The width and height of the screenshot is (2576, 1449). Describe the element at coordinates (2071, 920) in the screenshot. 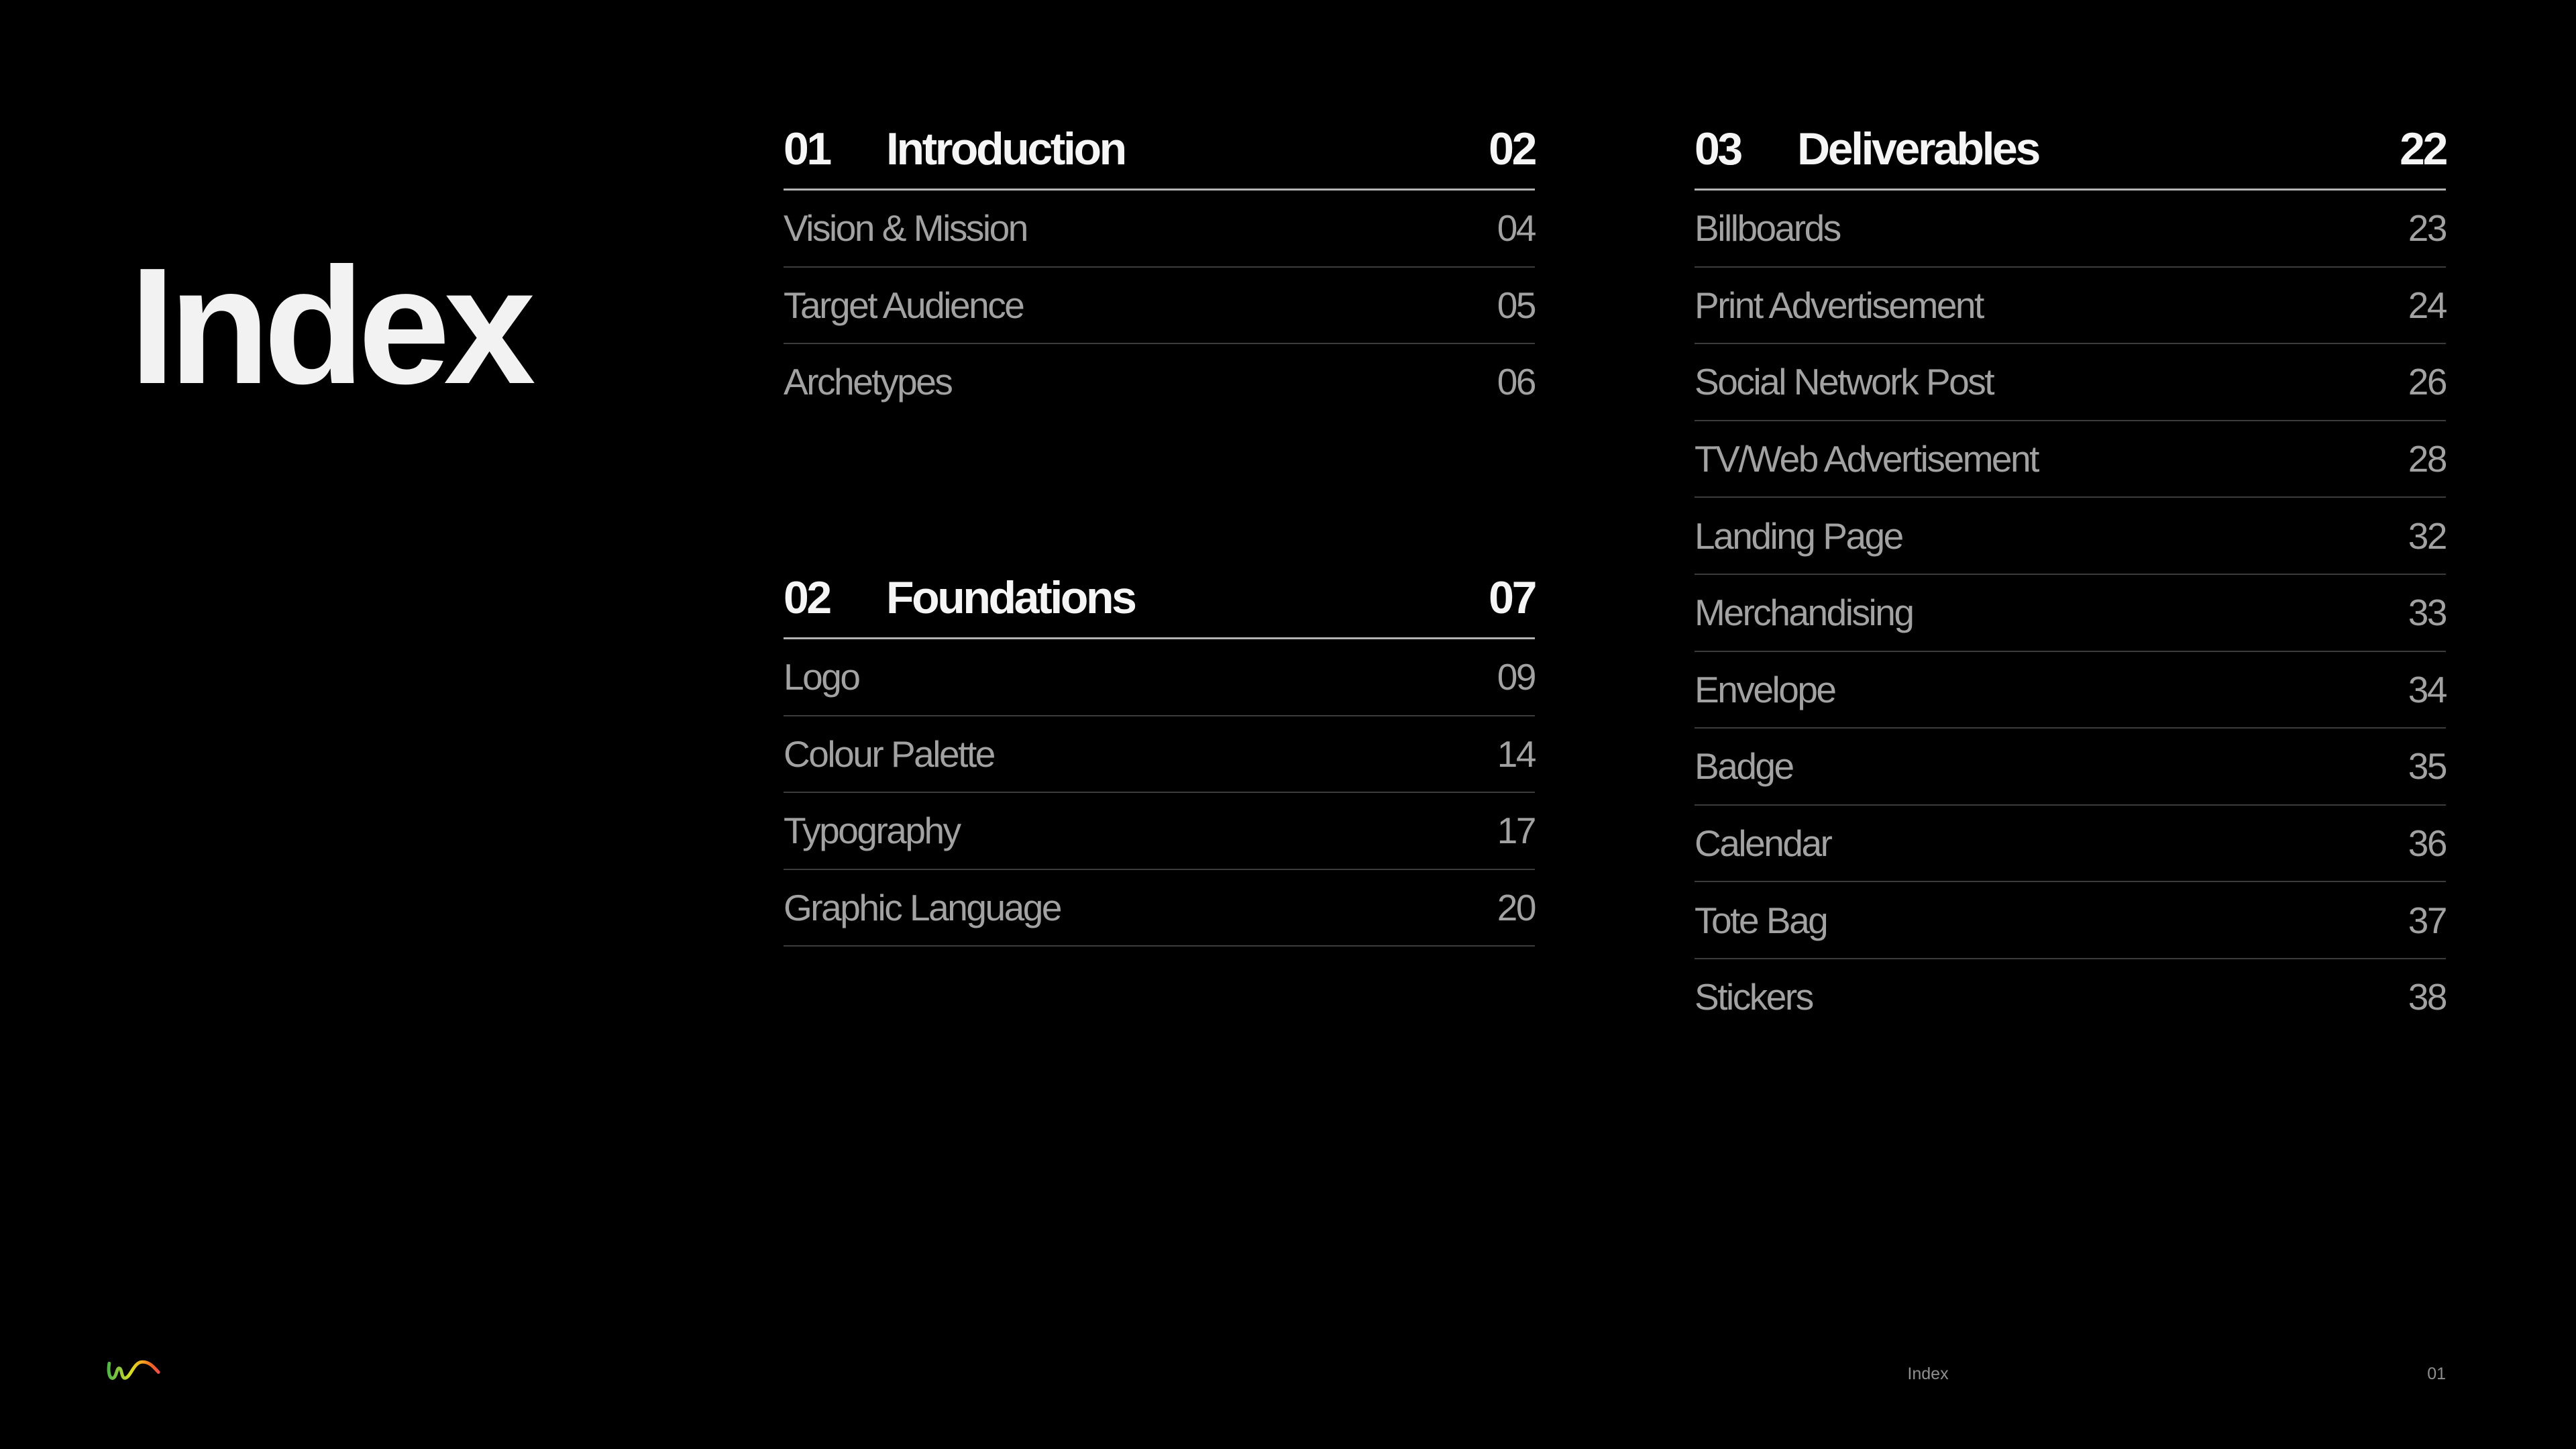

I see `toc-item-row: Tote Bag 37` at that location.